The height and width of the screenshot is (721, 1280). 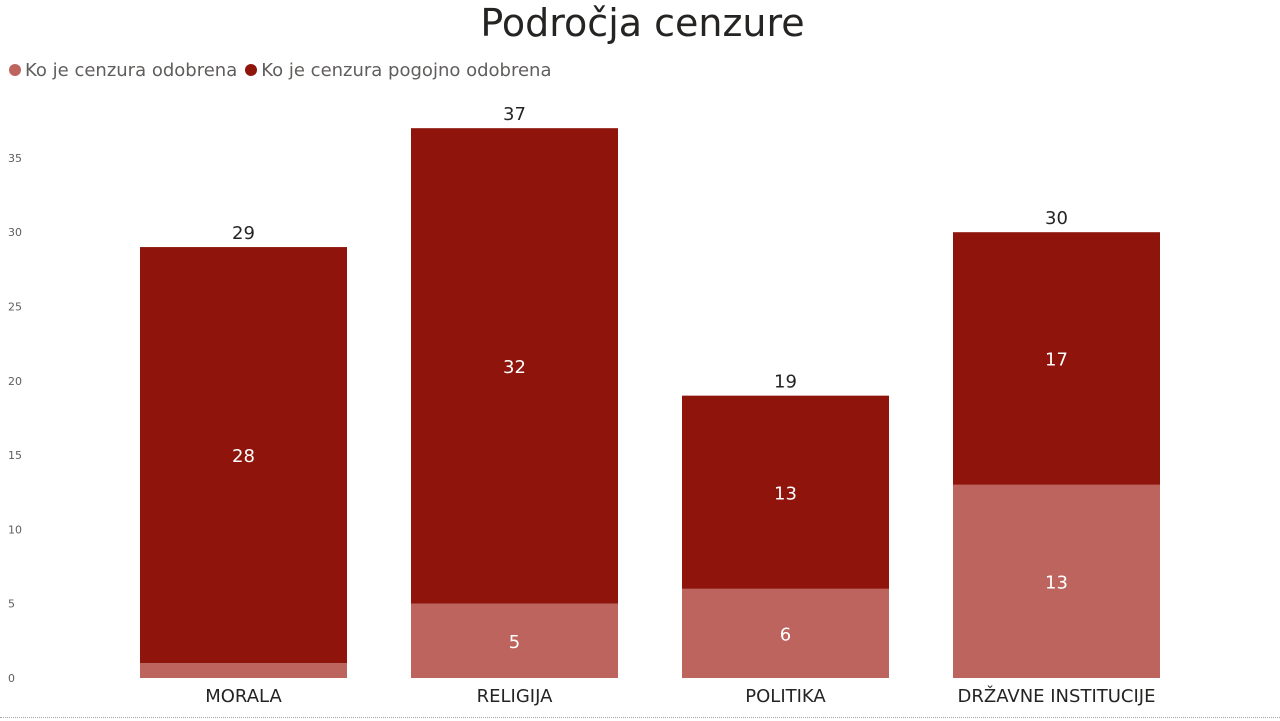 I want to click on legend-item-pogojno-odobrena: Ko je cenzura pogojno odobrena, so click(x=398, y=70).